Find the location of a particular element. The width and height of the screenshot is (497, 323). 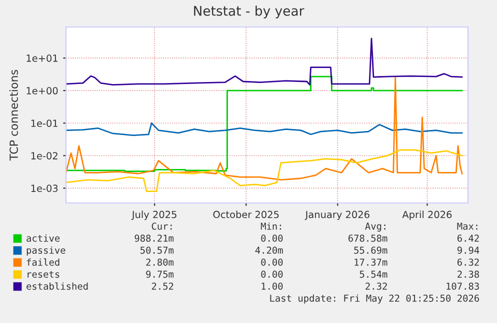

x-tick-label: April 2026 is located at coordinates (427, 215).